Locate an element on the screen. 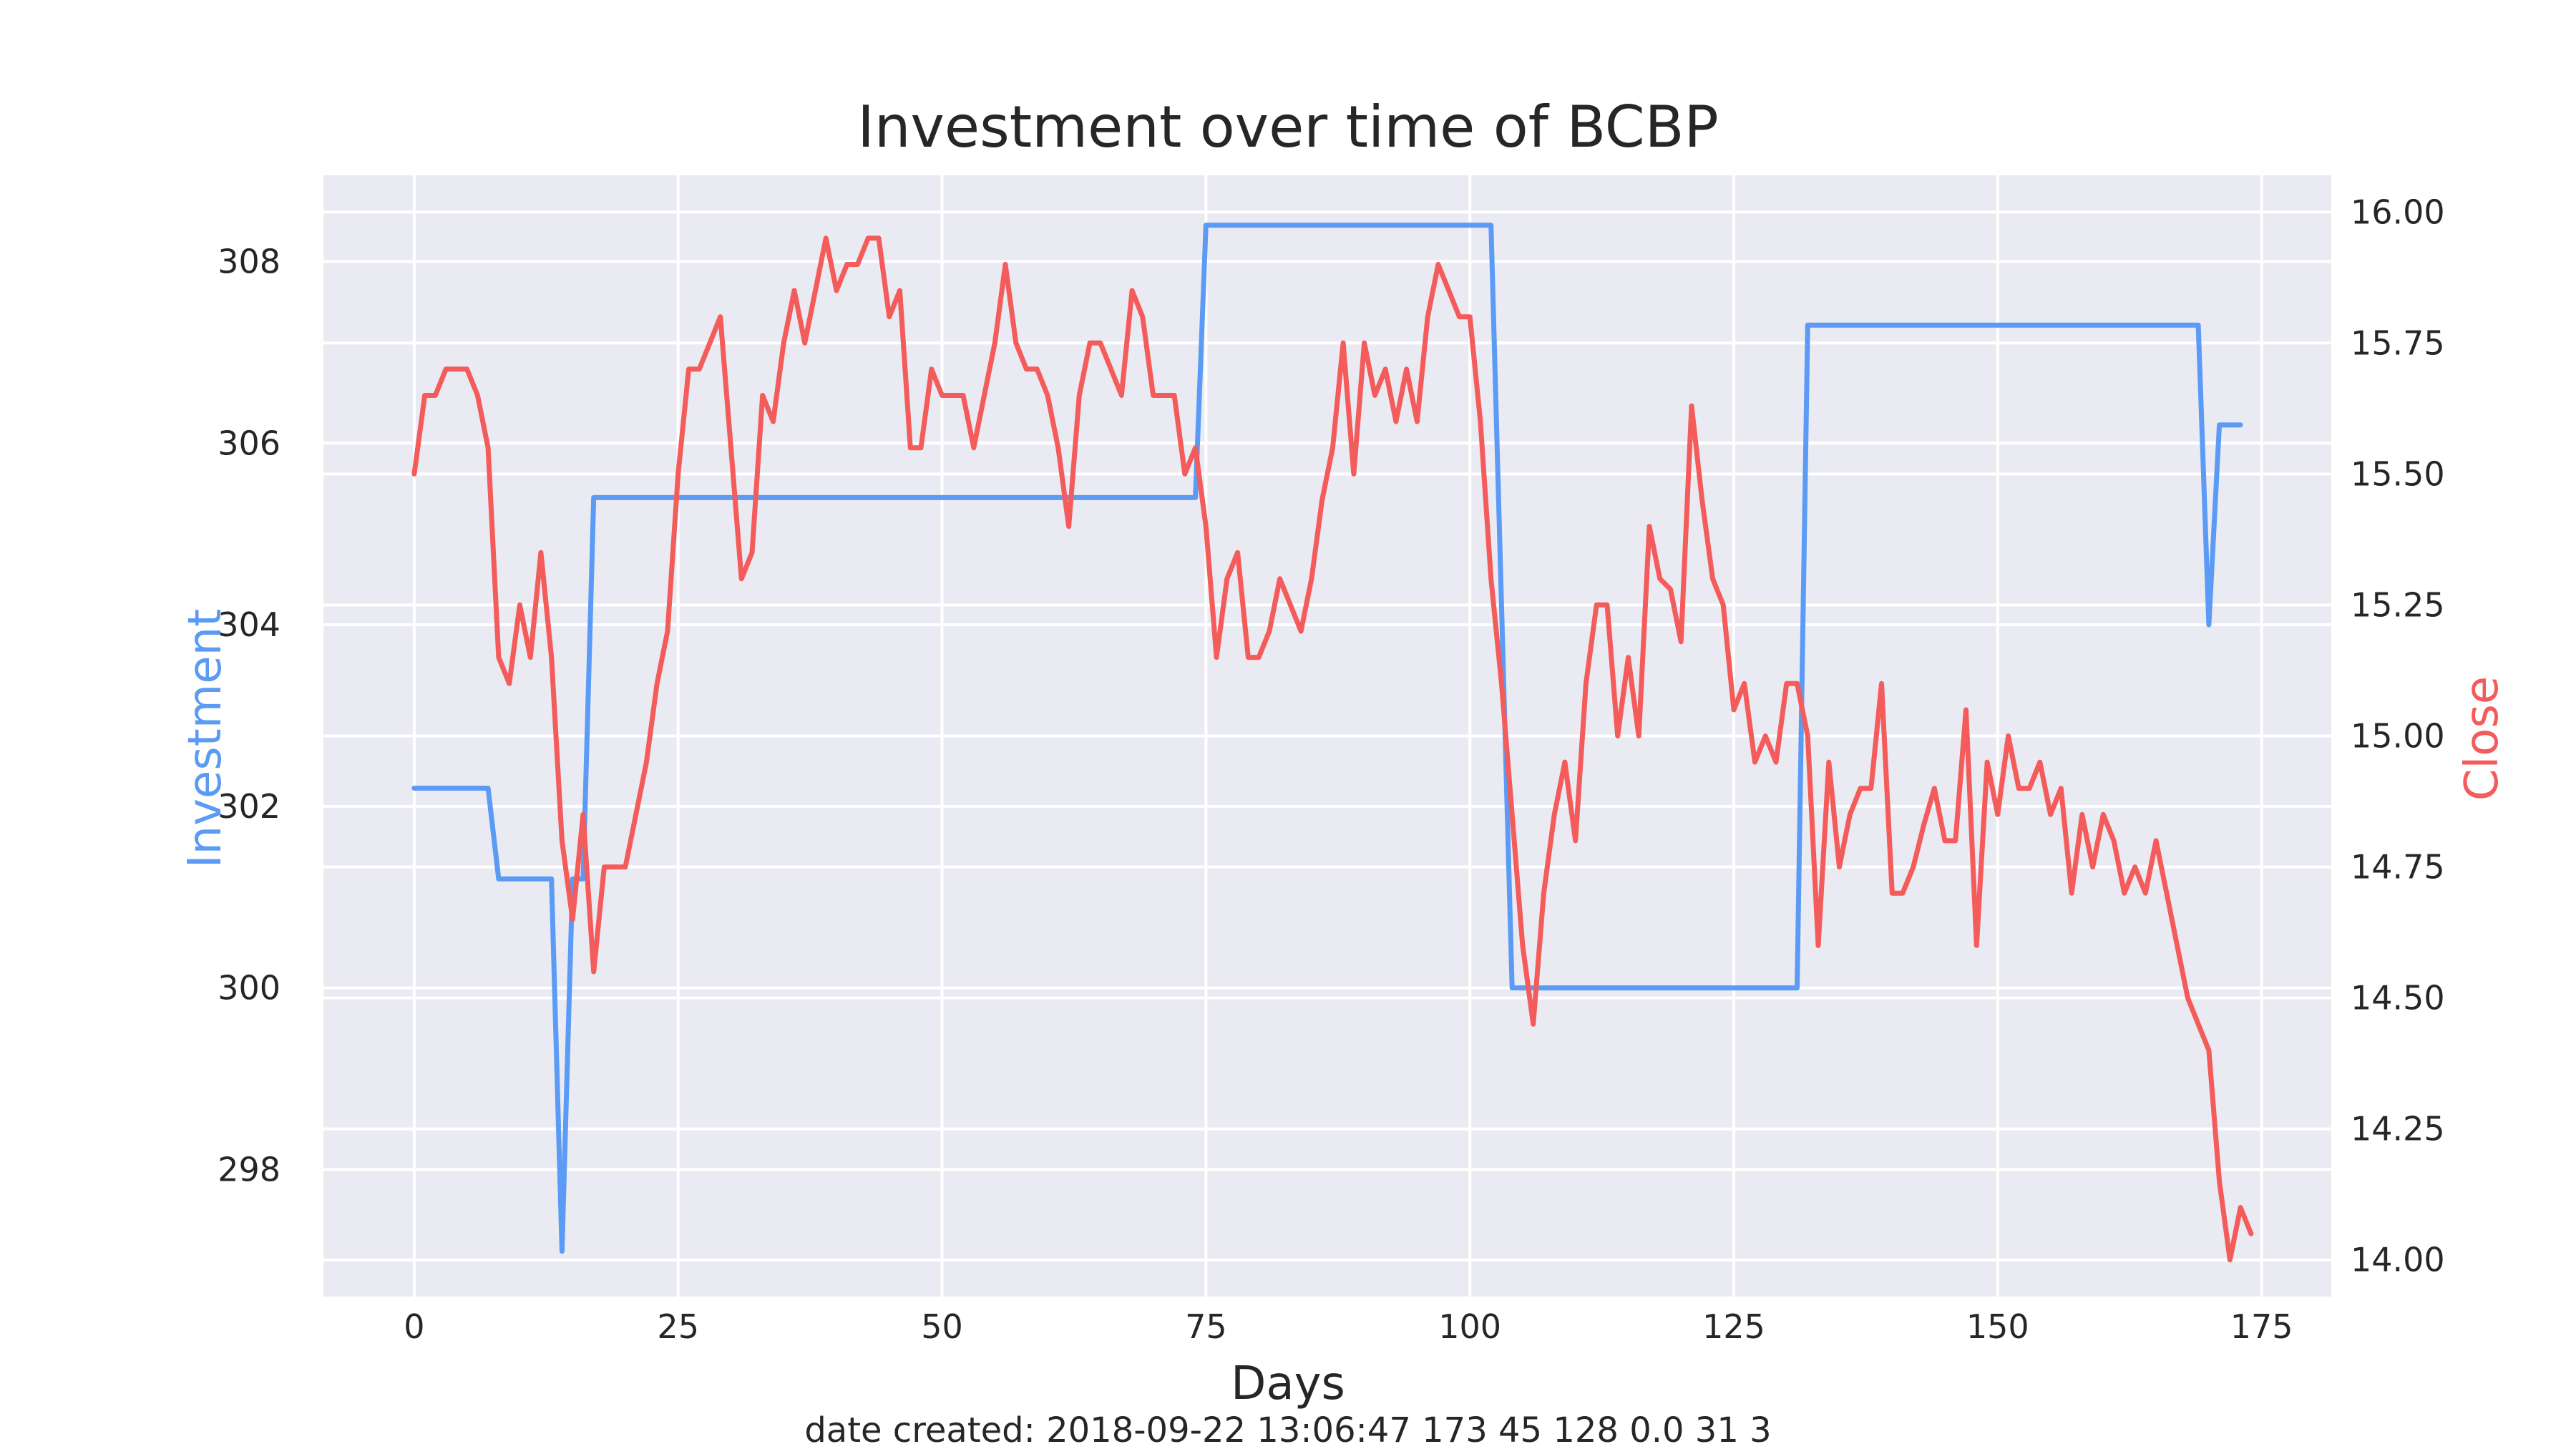 Image resolution: width=2576 pixels, height=1449 pixels. right-y-tick-label: 15.50 is located at coordinates (2398, 473).